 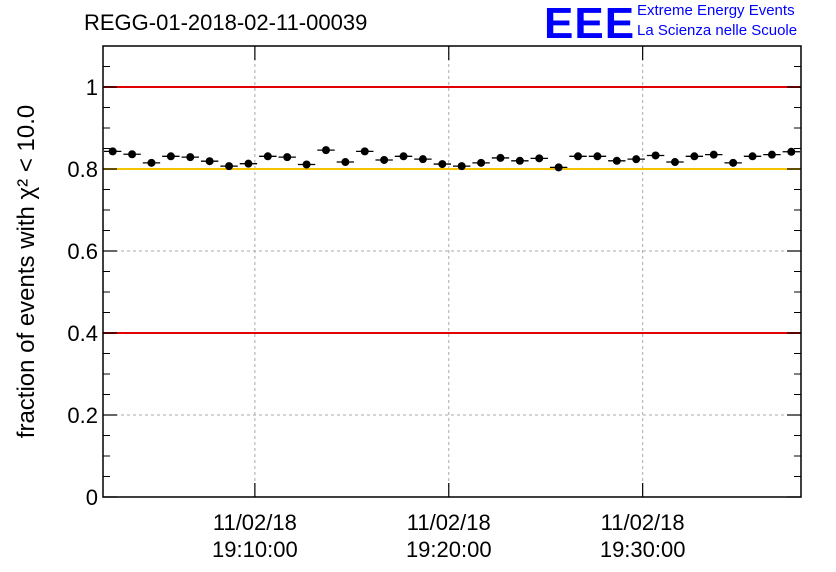 I want to click on x-tick-label-time: 19:10:00, so click(x=255, y=549).